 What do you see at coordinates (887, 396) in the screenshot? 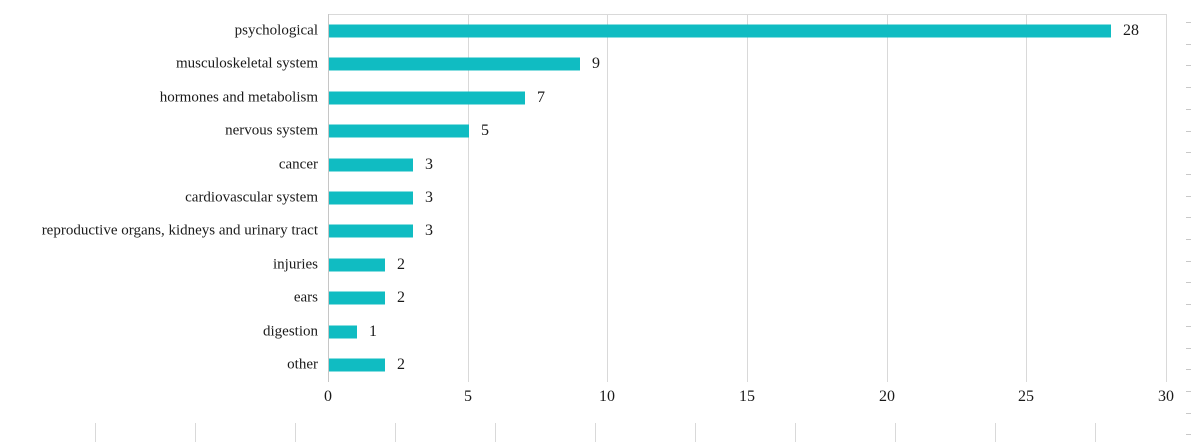
I see `x-tick-label: 20` at bounding box center [887, 396].